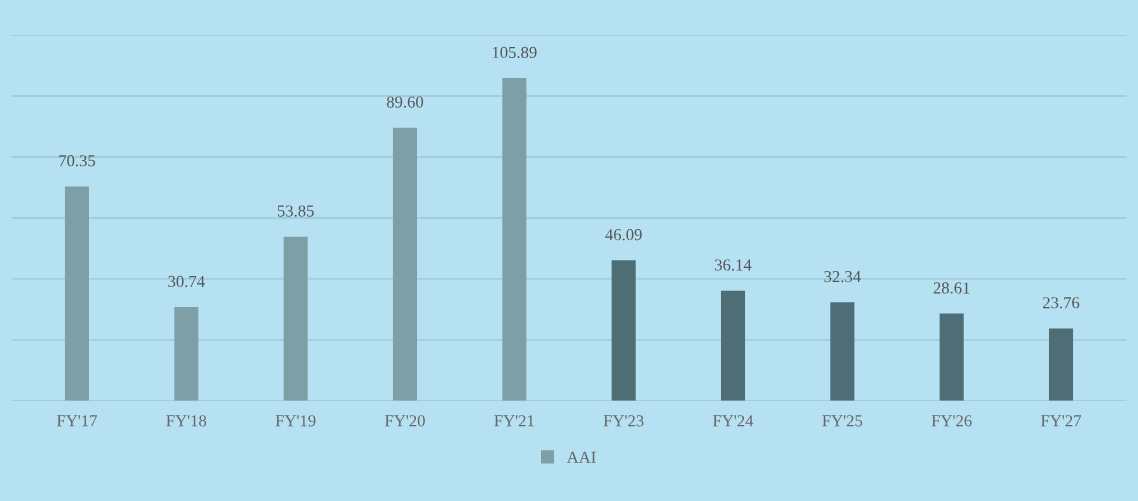 This screenshot has height=501, width=1138. I want to click on data-label: 46.09, so click(623, 235).